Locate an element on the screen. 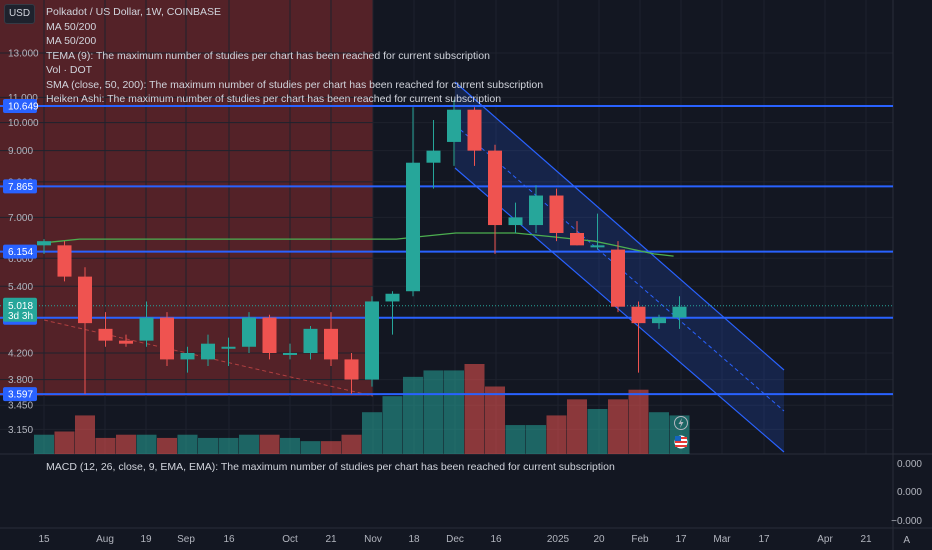 The image size is (932, 550). time-tick-label: Feb is located at coordinates (640, 539).